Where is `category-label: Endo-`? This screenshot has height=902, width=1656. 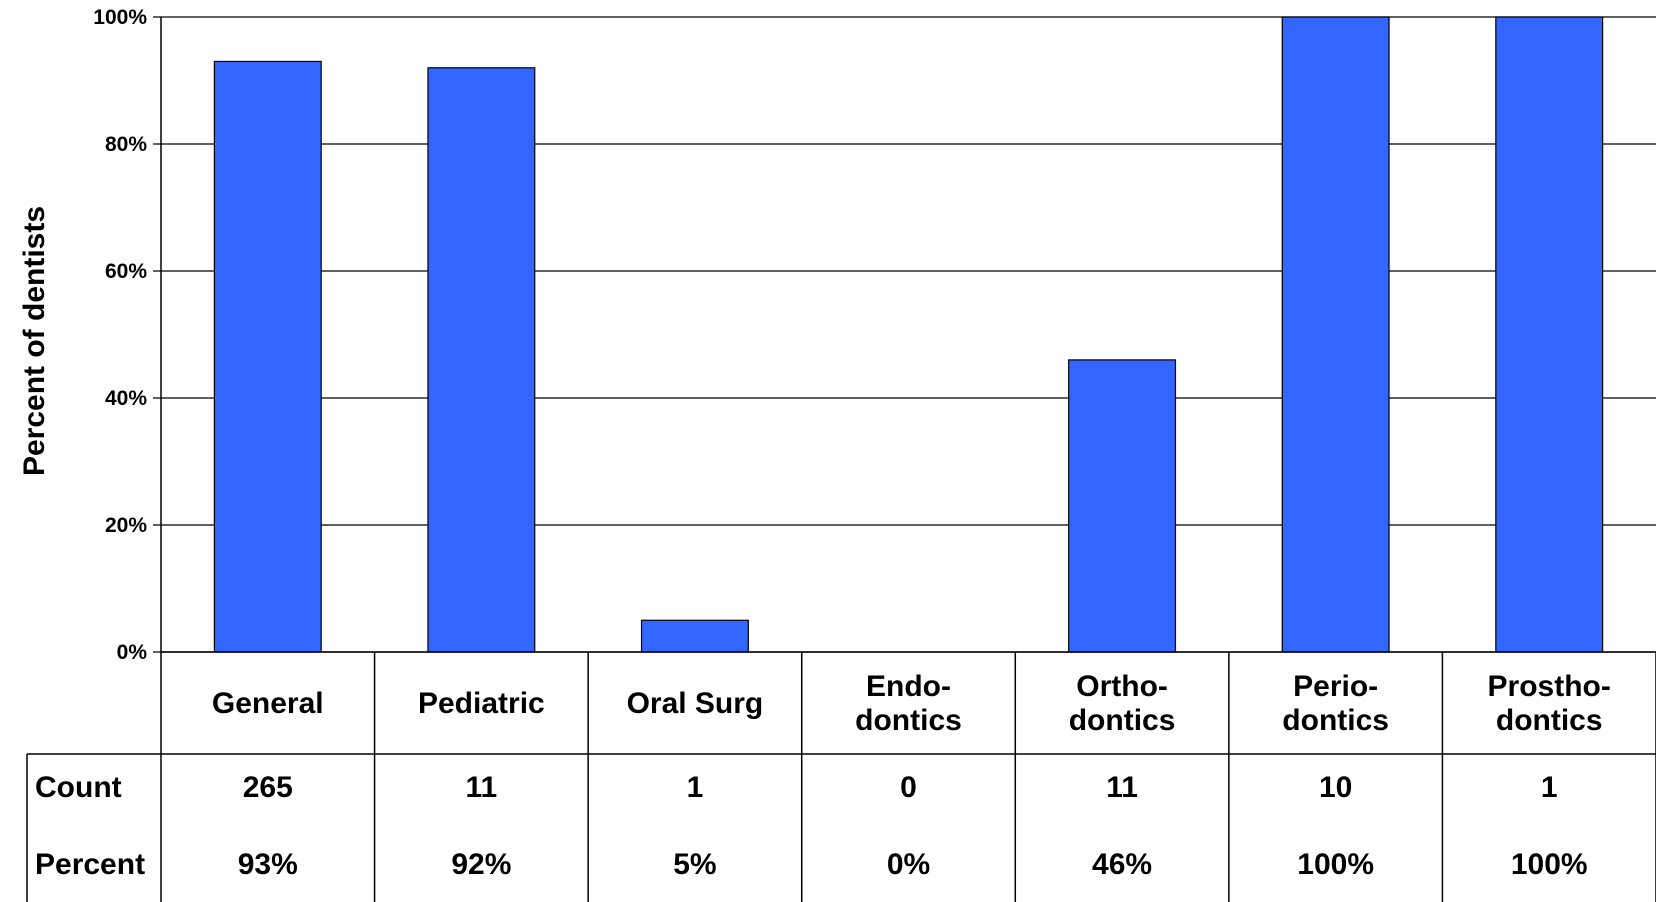 category-label: Endo- is located at coordinates (908, 686).